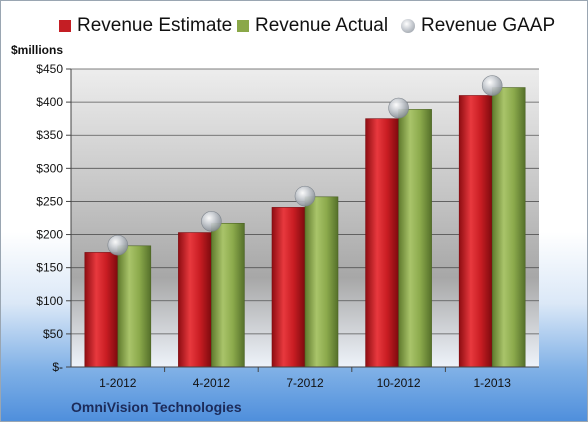  I want to click on y-tick-label: $450, so click(49, 69).